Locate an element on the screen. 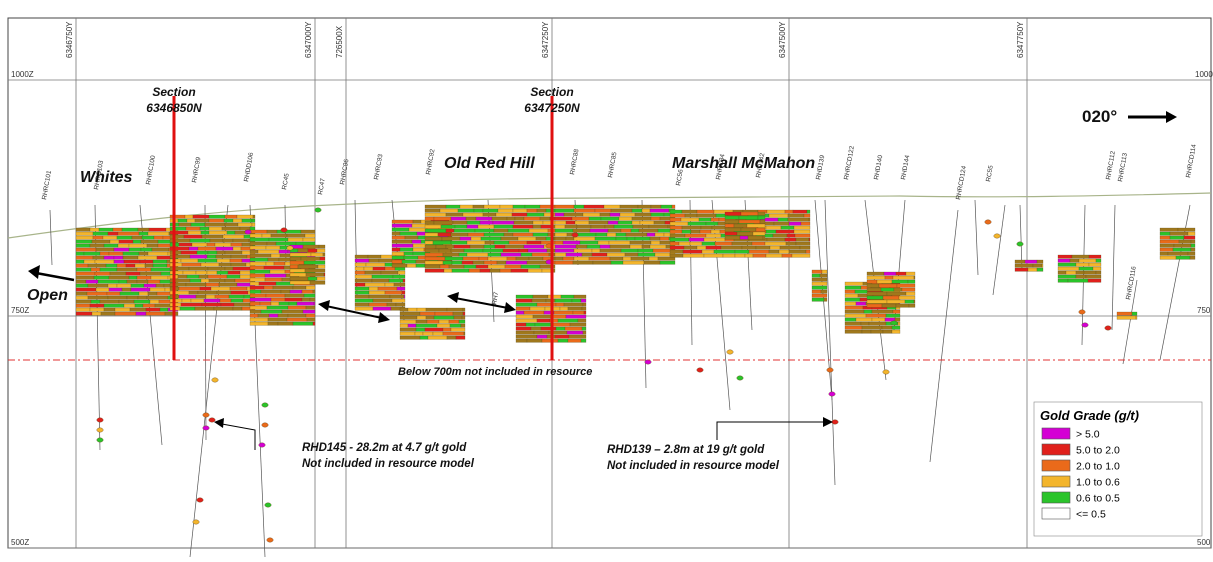 The width and height of the screenshot is (1213, 562). drillhole-trace is located at coordinates (999, 250).